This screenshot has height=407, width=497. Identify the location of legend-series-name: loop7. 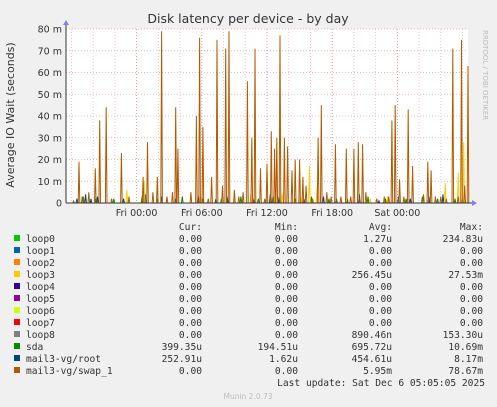
(40, 323).